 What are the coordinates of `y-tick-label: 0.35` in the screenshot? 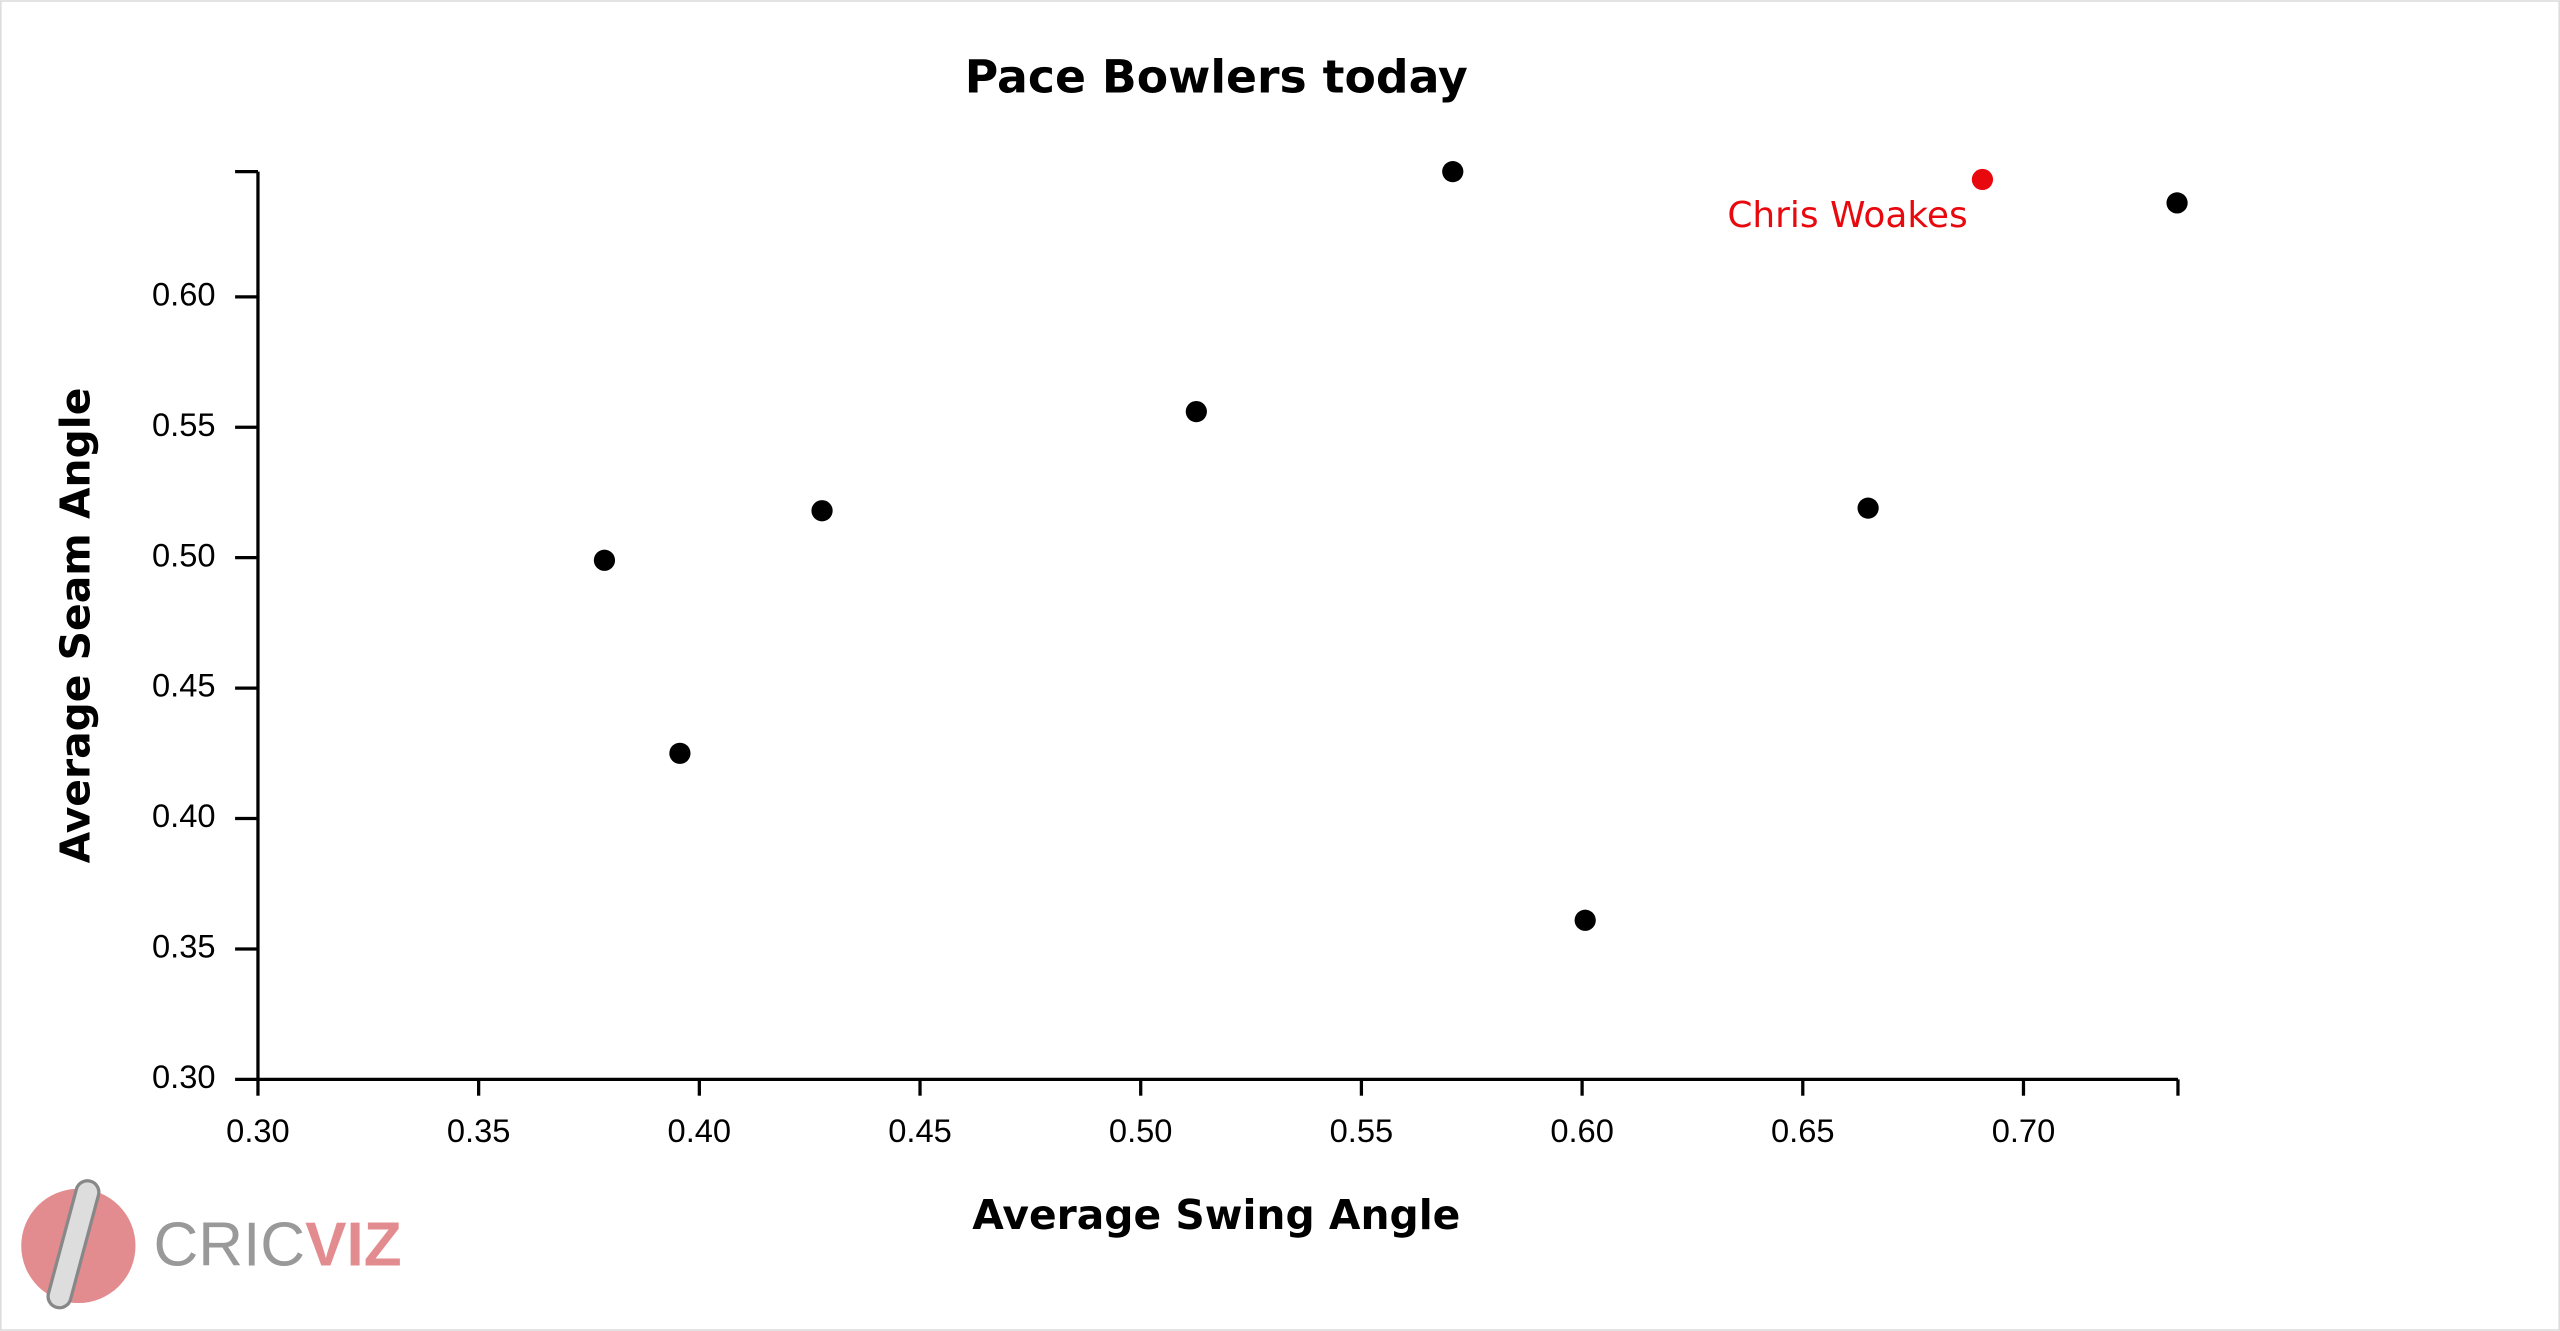 It's located at (184, 946).